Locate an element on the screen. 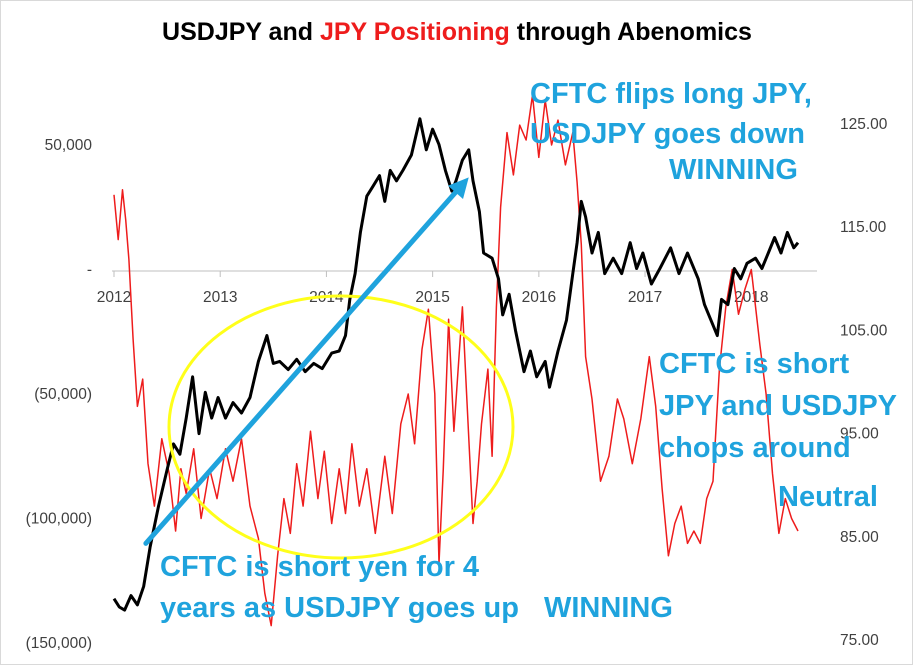 This screenshot has height=665, width=913. y-right-tick-label: 115.00 is located at coordinates (863, 227).